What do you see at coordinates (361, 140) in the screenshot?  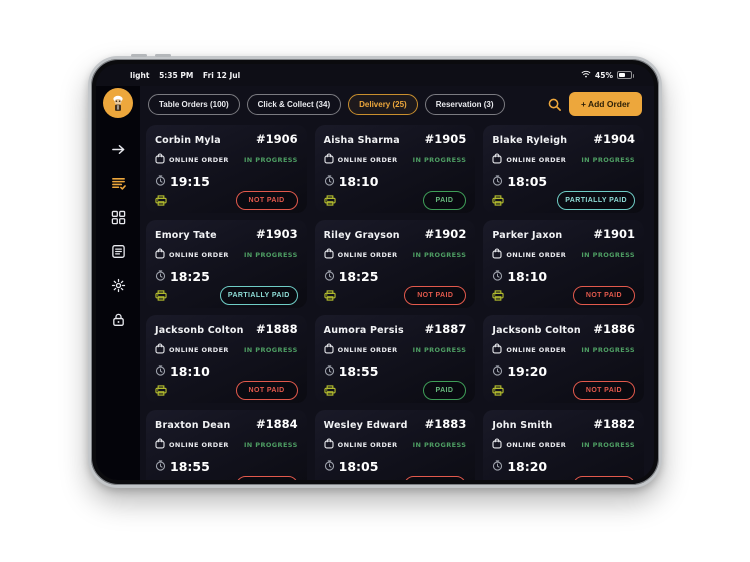 I see `customer-name: Aisha Sharma` at bounding box center [361, 140].